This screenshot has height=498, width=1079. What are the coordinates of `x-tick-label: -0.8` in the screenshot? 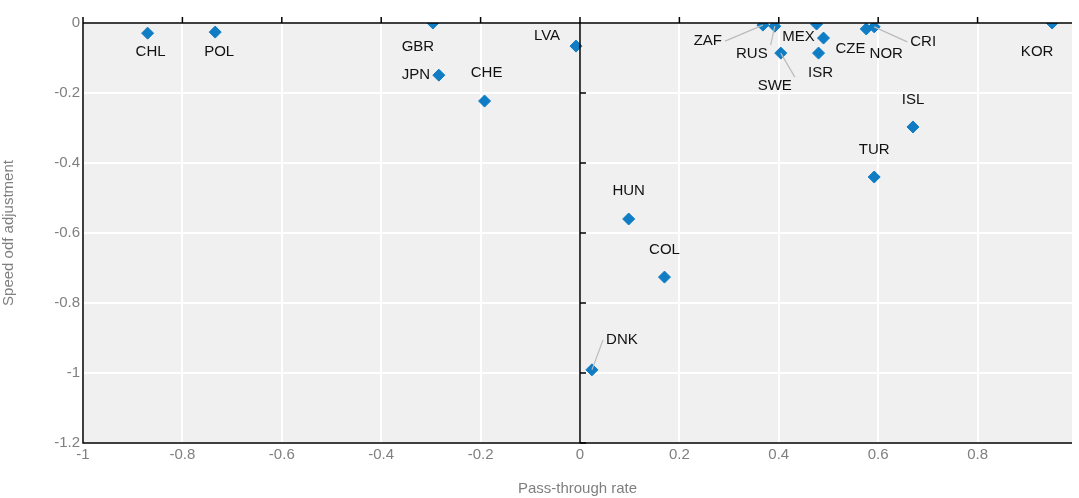 It's located at (182, 454).